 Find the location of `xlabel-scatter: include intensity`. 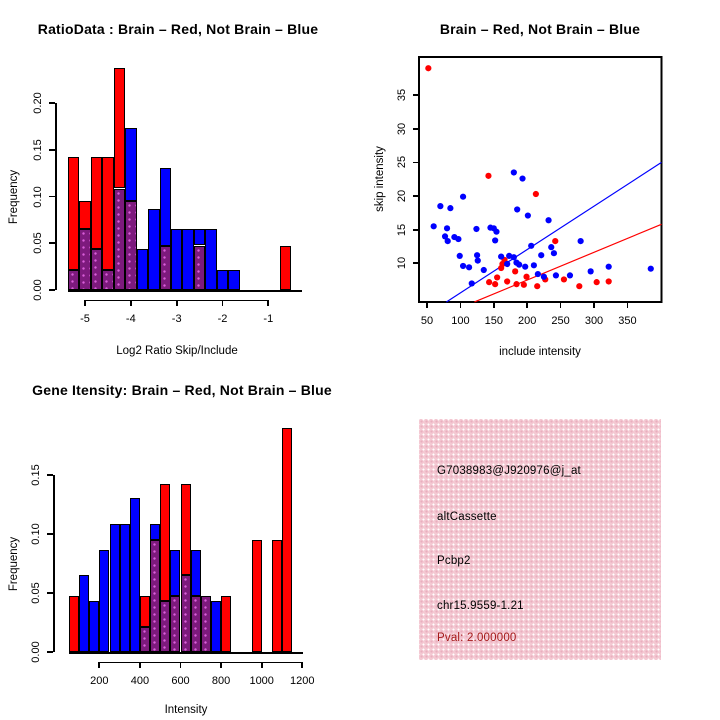

xlabel-scatter: include intensity is located at coordinates (540, 352).